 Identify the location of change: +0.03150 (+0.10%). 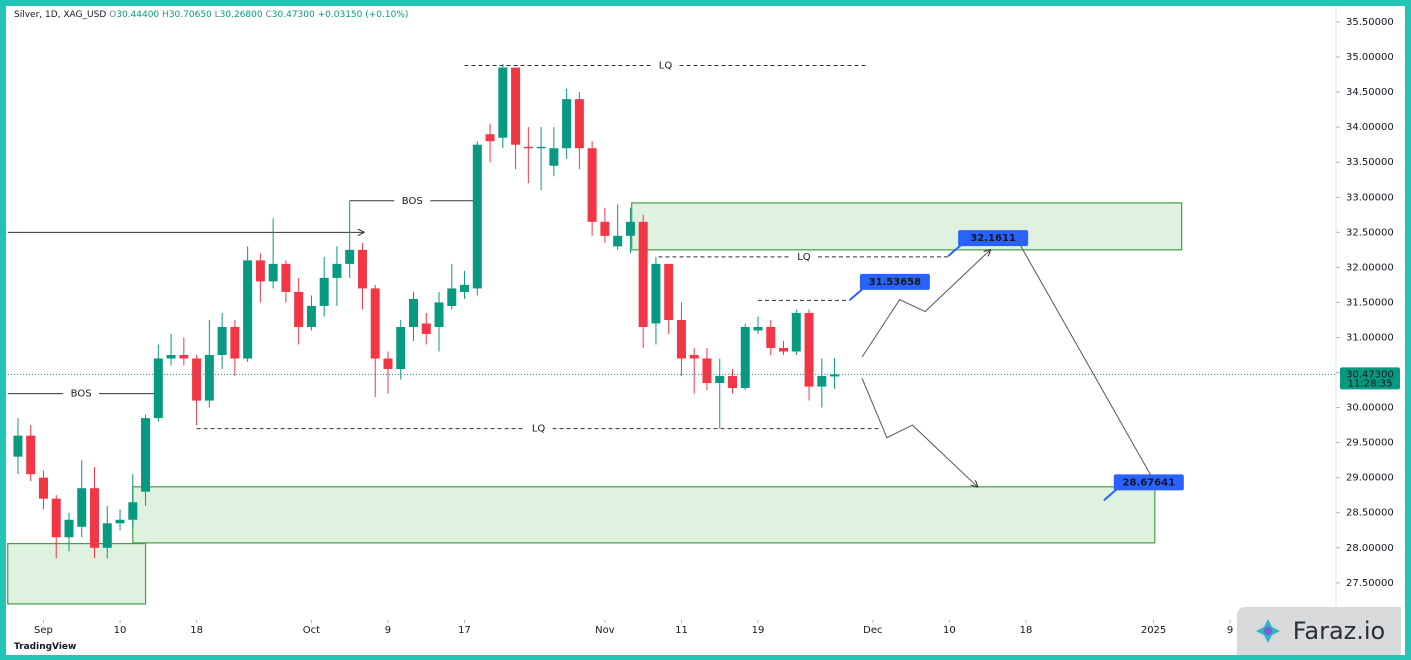
(363, 15).